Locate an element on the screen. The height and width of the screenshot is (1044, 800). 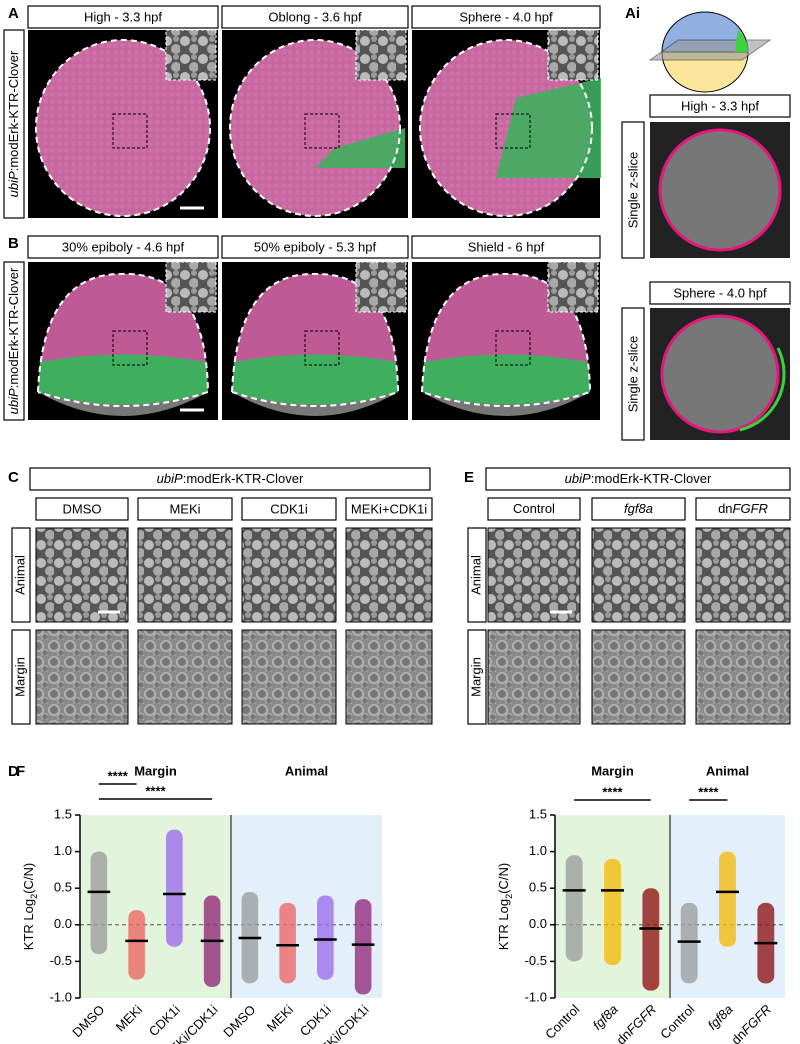
high-arc is located at coordinates (762, 389).